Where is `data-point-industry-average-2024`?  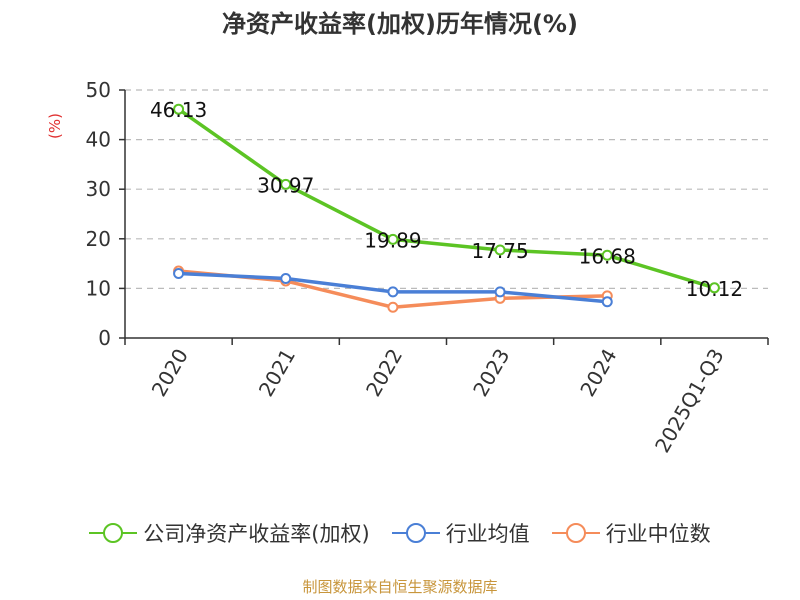
data-point-industry-average-2024 is located at coordinates (607, 302).